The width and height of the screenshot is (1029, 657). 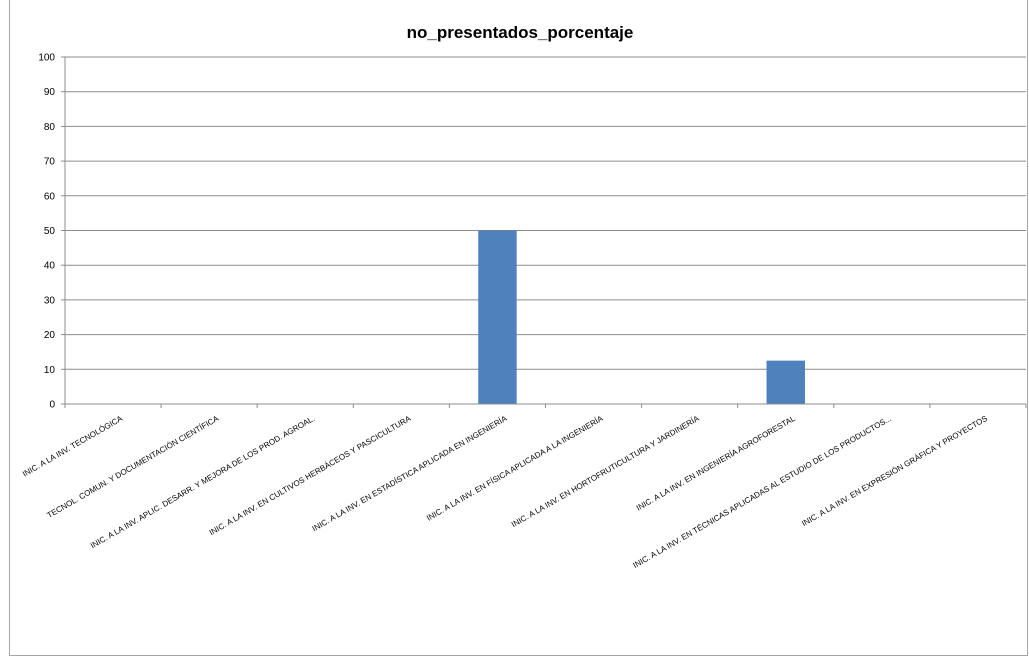 What do you see at coordinates (50, 92) in the screenshot?
I see `y-tick-label: 90` at bounding box center [50, 92].